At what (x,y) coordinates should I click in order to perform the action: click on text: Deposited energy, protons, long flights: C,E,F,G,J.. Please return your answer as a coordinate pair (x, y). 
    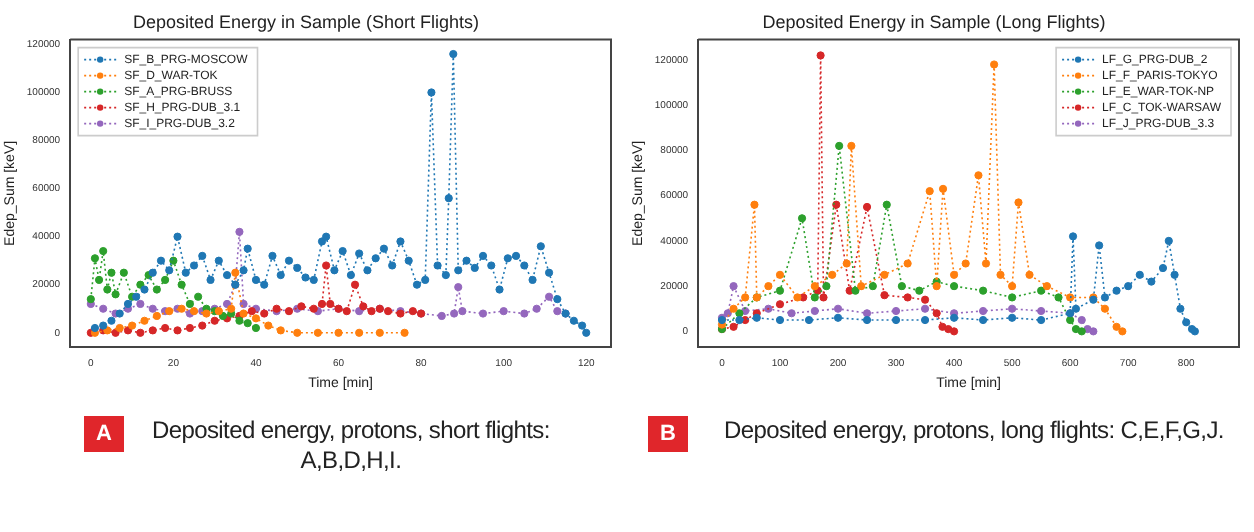
    Looking at the image, I should click on (974, 431).